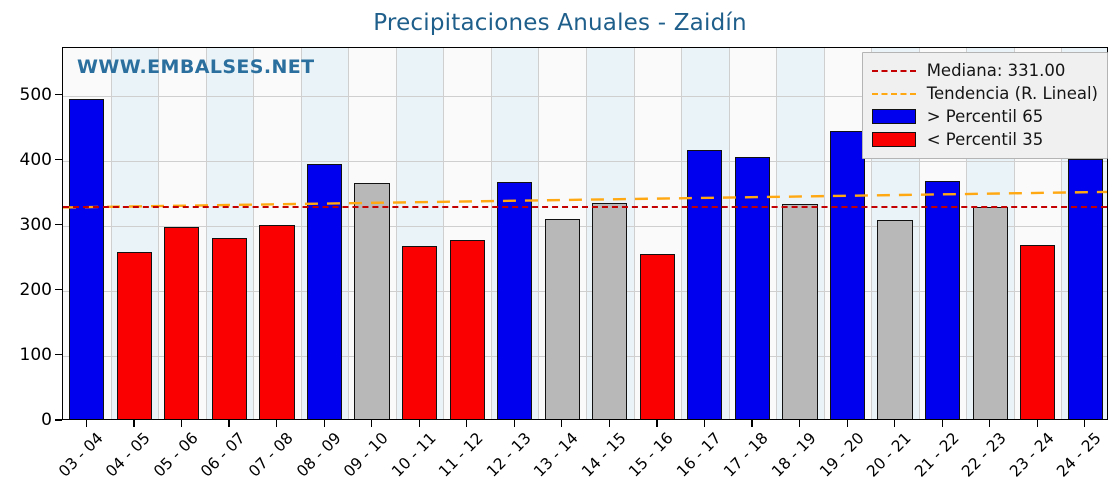 The width and height of the screenshot is (1120, 500). What do you see at coordinates (1012, 93) in the screenshot?
I see `legend-item-label: Tendencia (R. Lineal)` at bounding box center [1012, 93].